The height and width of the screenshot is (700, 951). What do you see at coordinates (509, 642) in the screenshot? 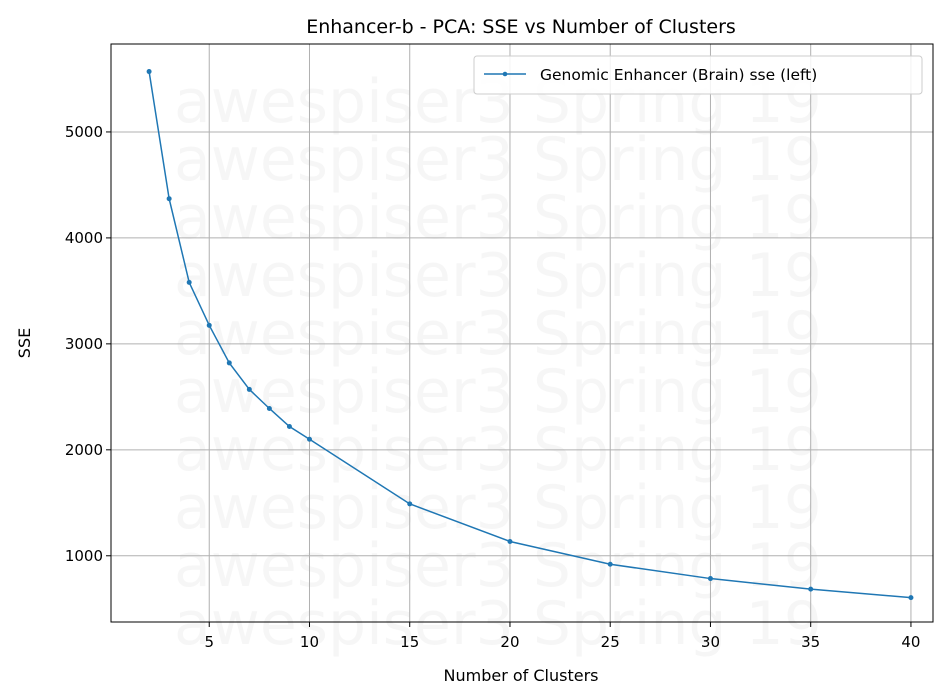
I see `x-tick-label: 20` at bounding box center [509, 642].